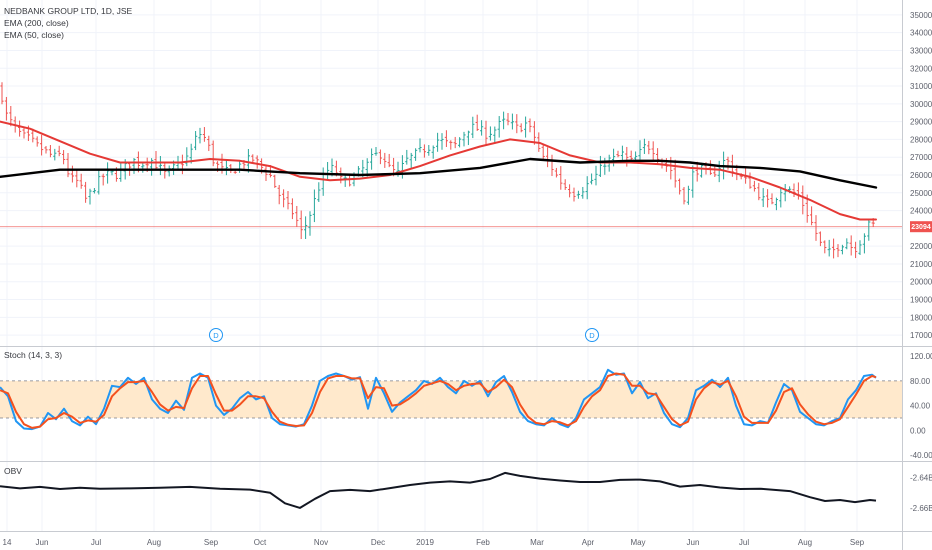 This screenshot has height=550, width=932. Describe the element at coordinates (921, 406) in the screenshot. I see `stochastic-axis: 120.00 80.00 40.00 0.00 -40.00` at that location.